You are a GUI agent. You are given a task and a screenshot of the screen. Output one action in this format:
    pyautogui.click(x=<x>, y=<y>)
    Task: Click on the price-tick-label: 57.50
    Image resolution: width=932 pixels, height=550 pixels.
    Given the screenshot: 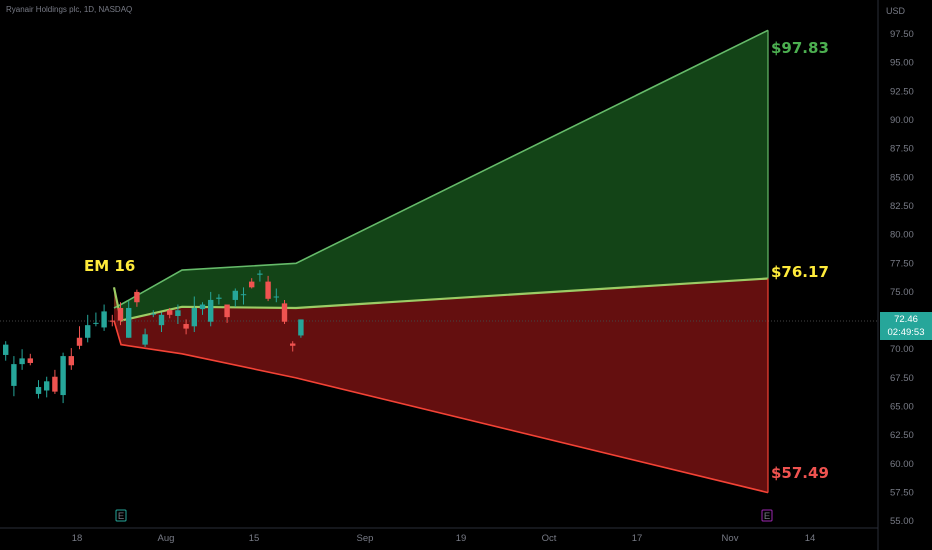 What is the action you would take?
    pyautogui.click(x=902, y=492)
    